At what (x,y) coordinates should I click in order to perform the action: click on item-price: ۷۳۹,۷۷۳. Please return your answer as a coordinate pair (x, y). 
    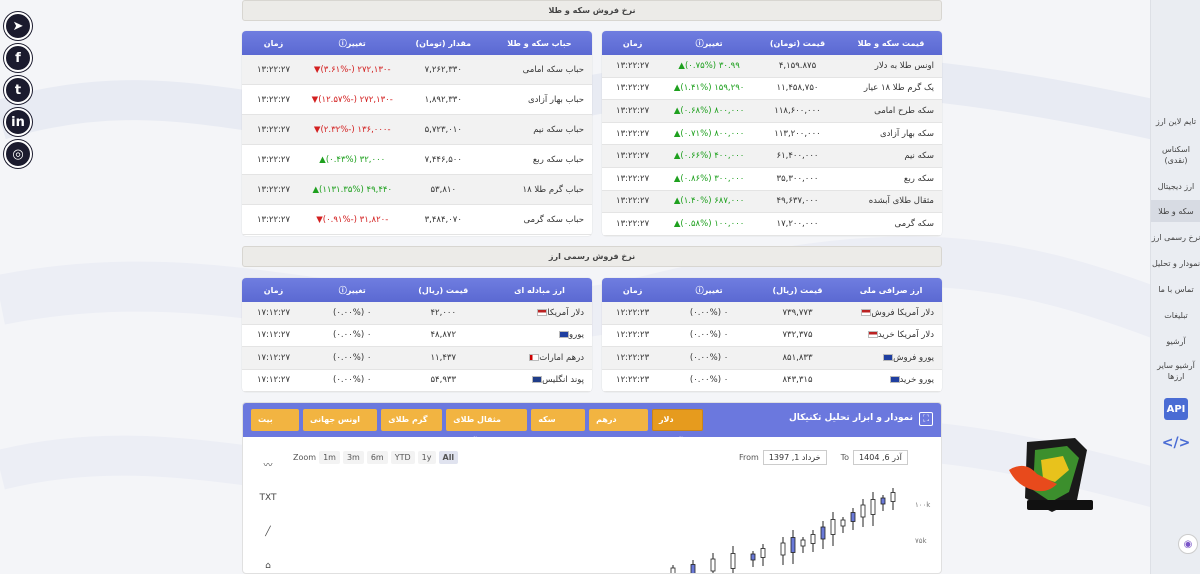
    Looking at the image, I should click on (797, 312).